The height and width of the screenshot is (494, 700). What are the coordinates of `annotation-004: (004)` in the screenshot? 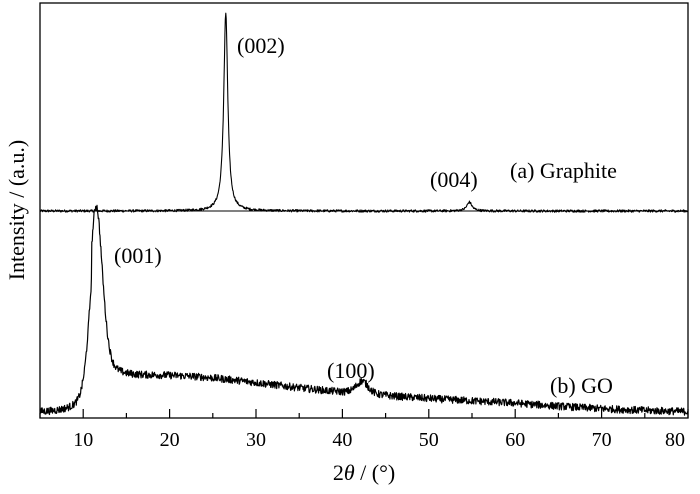 It's located at (454, 179).